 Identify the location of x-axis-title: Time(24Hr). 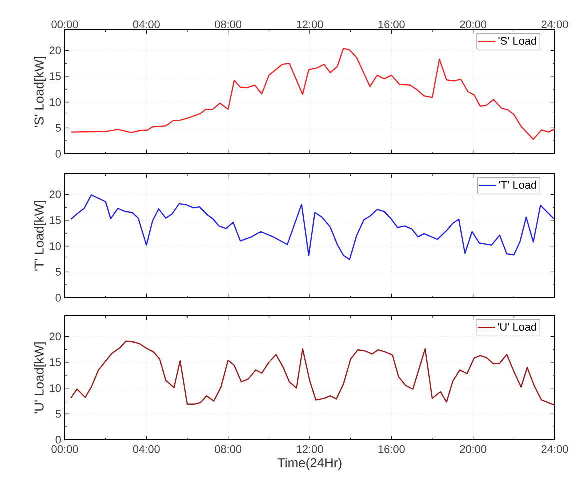
(310, 464).